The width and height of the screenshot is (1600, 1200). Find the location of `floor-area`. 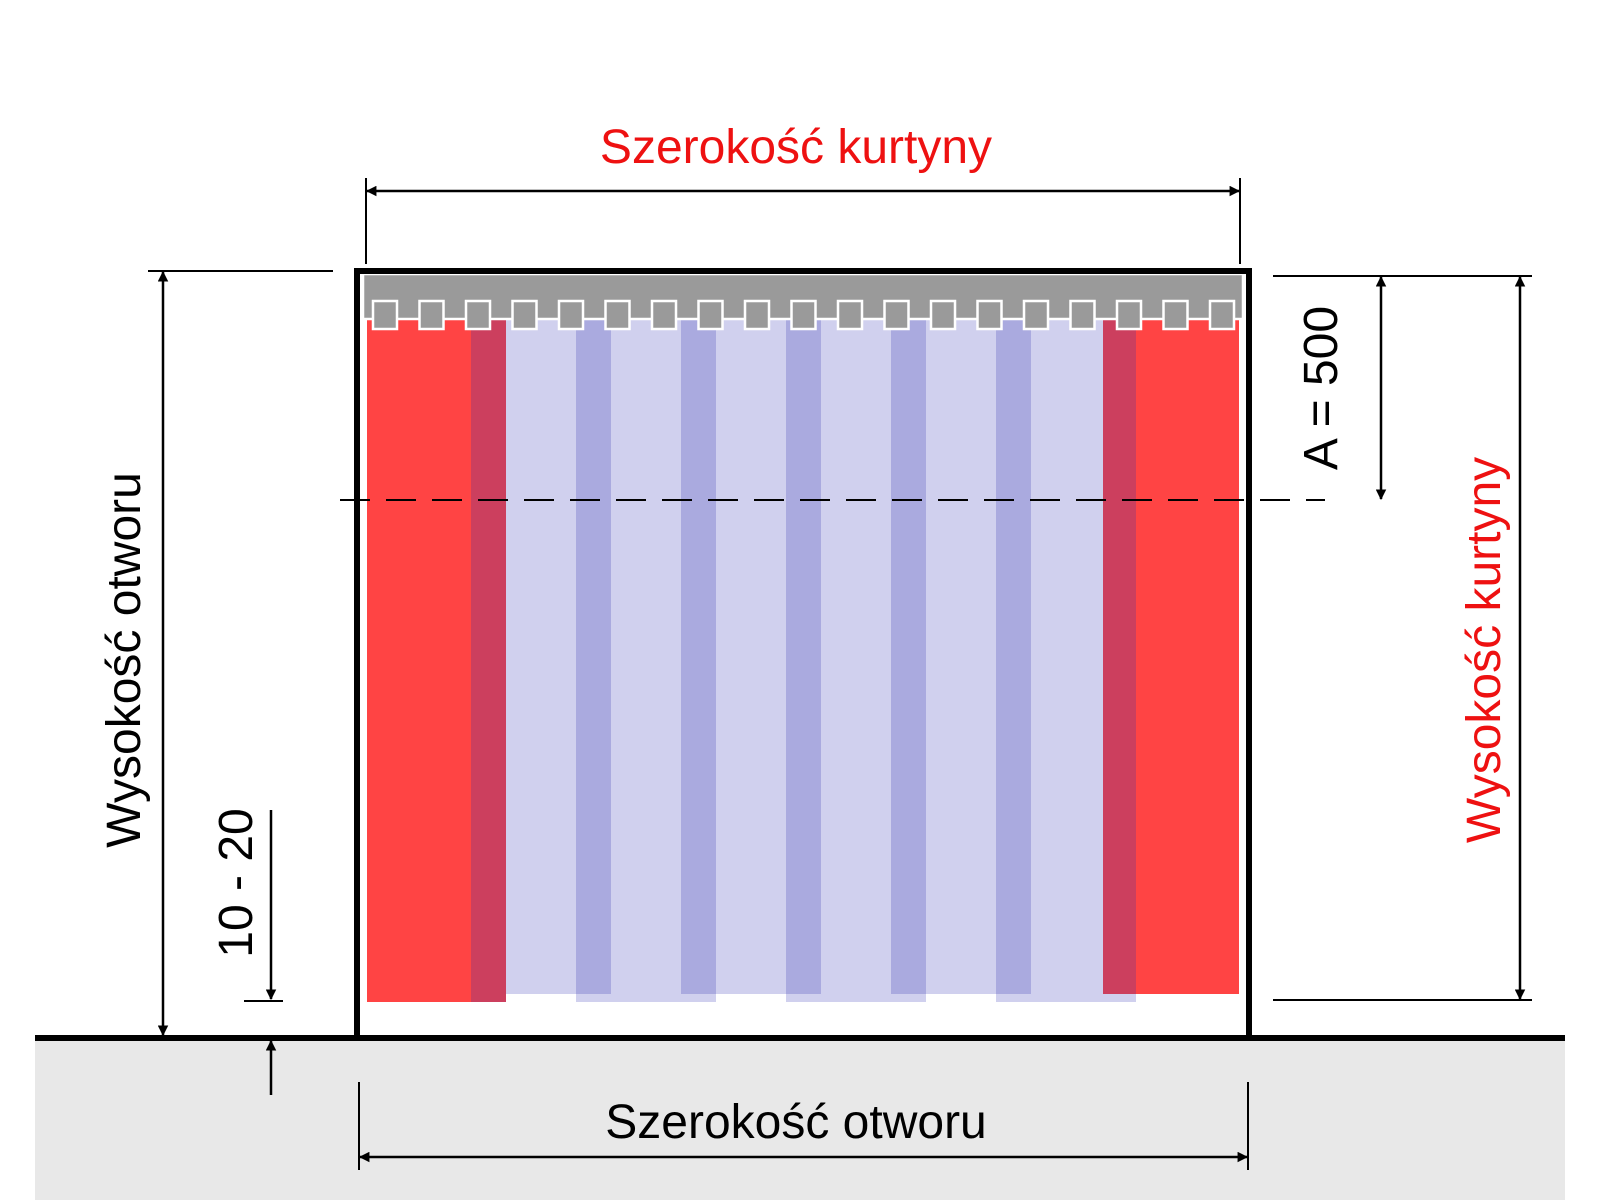

floor-area is located at coordinates (800, 1118).